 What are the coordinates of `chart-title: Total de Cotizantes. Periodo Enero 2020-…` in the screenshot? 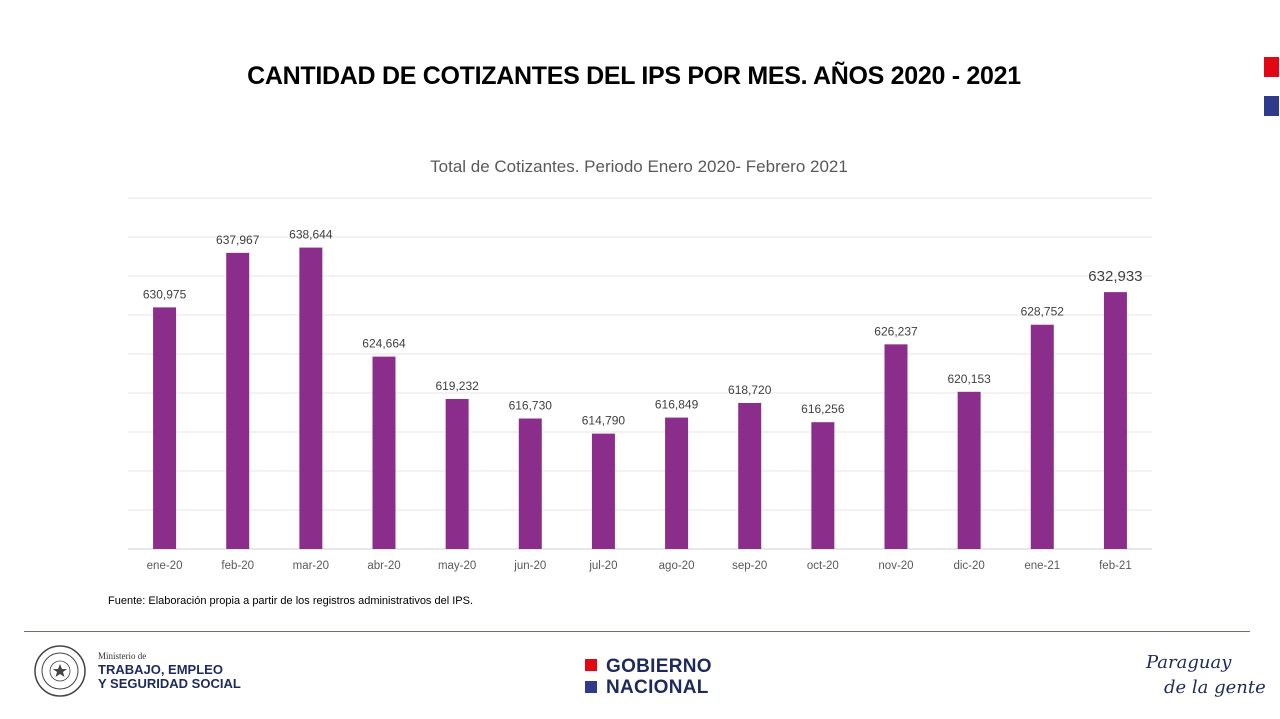 It's located at (639, 166).